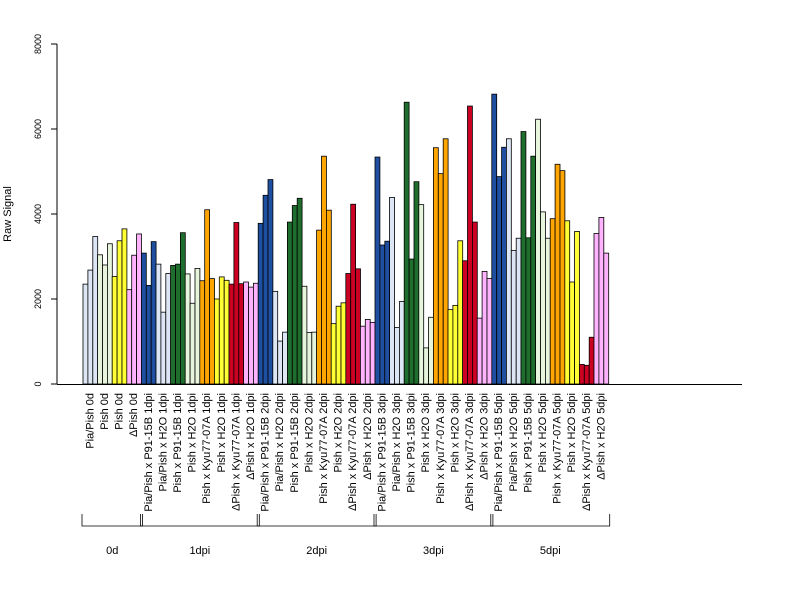  Describe the element at coordinates (149, 452) in the screenshot. I see `x-tick-label: Pia/Pish x P91-15B 1dpi` at that location.